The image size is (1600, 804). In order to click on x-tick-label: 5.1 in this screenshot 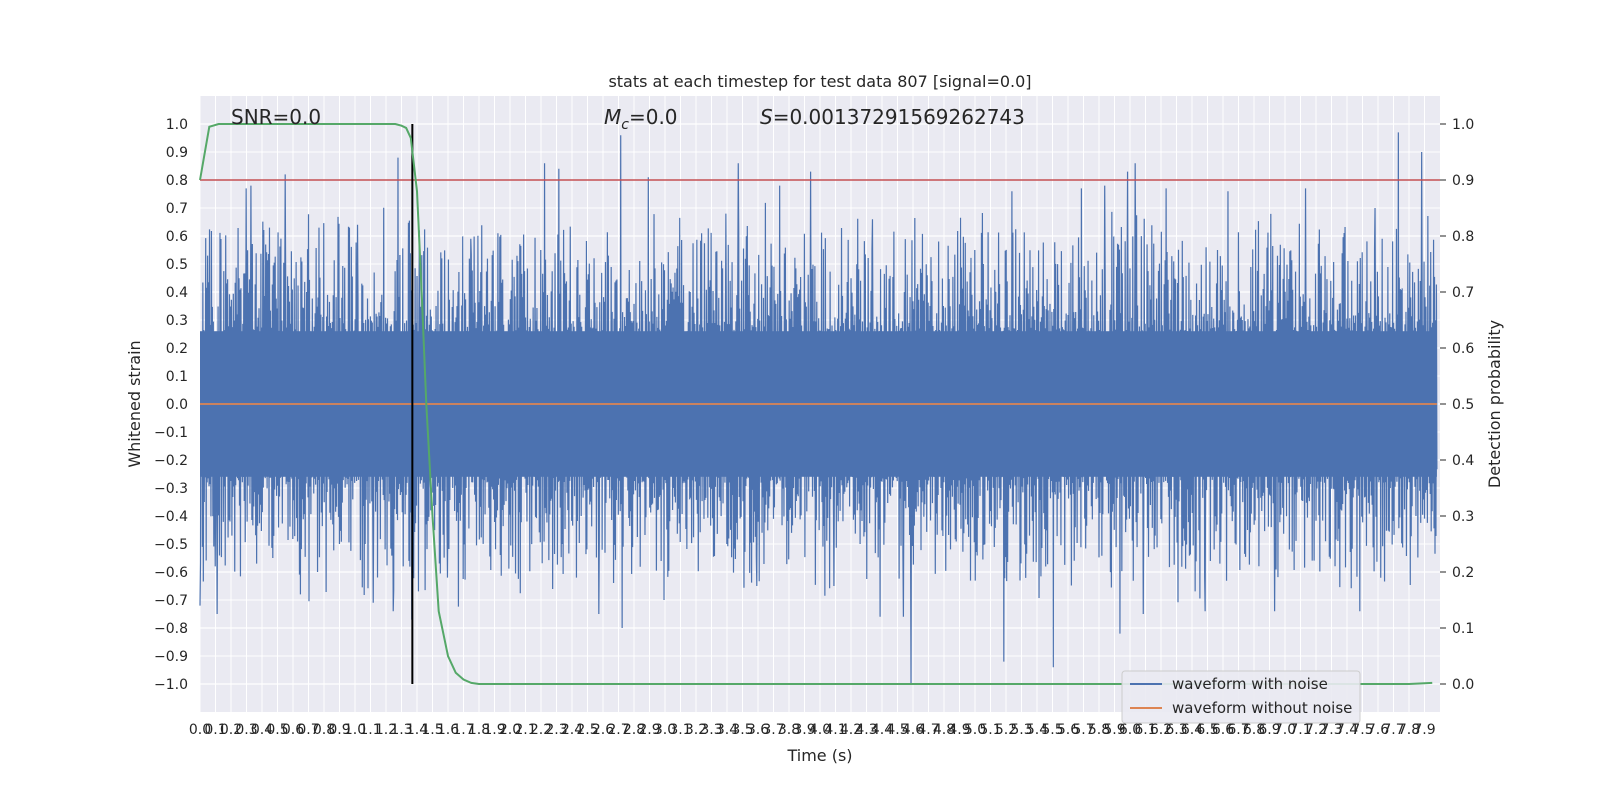, I will do `click(990, 730)`.